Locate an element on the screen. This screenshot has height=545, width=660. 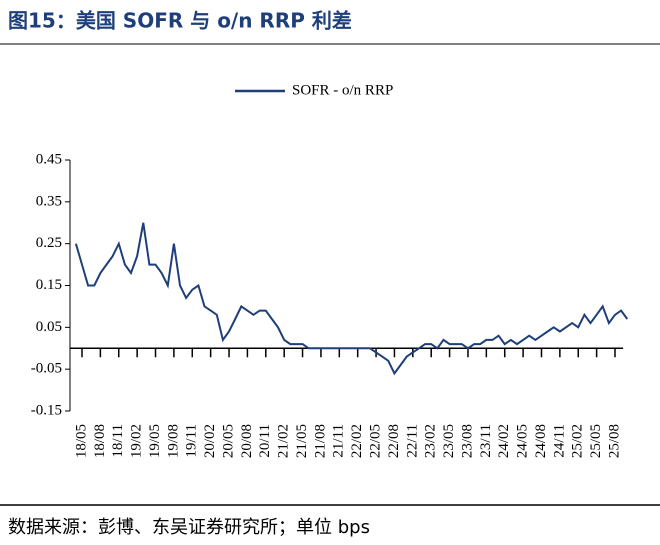
x-tick-label: 22/08 is located at coordinates (394, 441).